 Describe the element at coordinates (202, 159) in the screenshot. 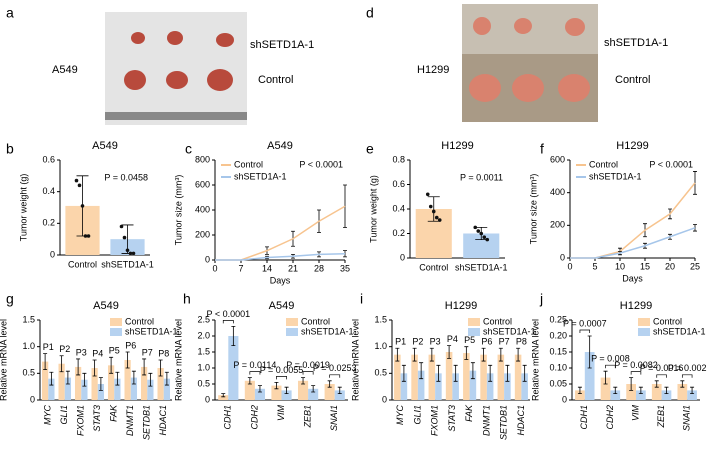

I see `y-tick-label: 800` at that location.